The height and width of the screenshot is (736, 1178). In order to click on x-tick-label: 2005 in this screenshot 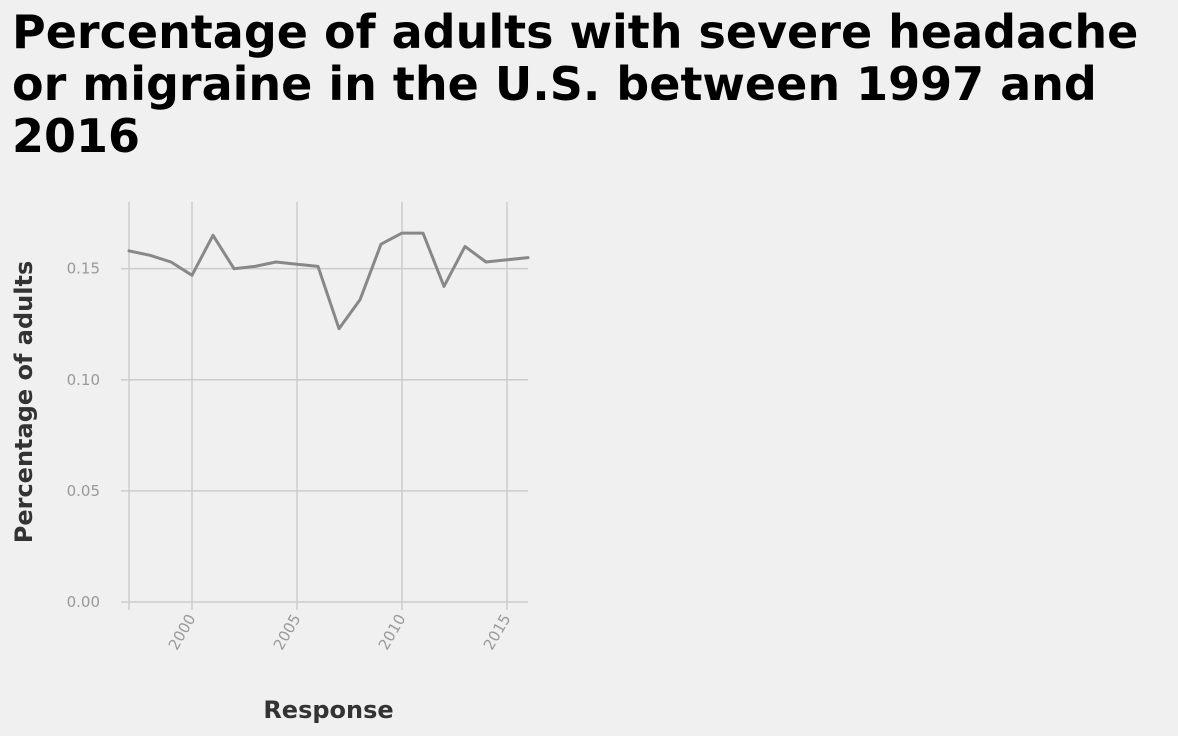, I will do `click(287, 632)`.